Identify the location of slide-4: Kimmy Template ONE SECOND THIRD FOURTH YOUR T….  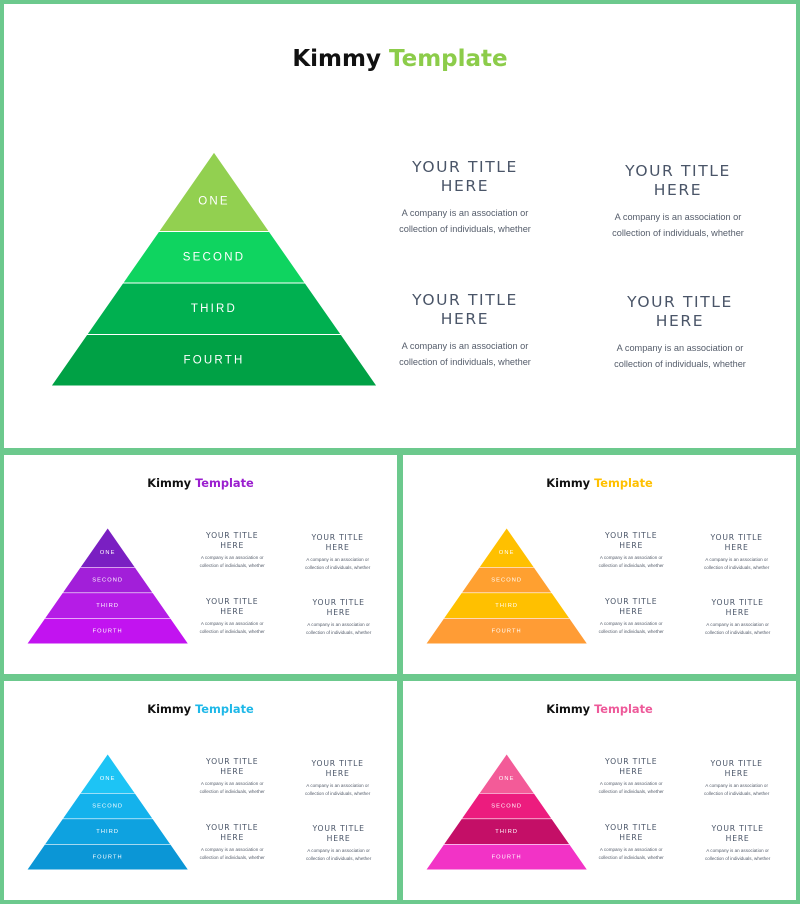
(200, 790).